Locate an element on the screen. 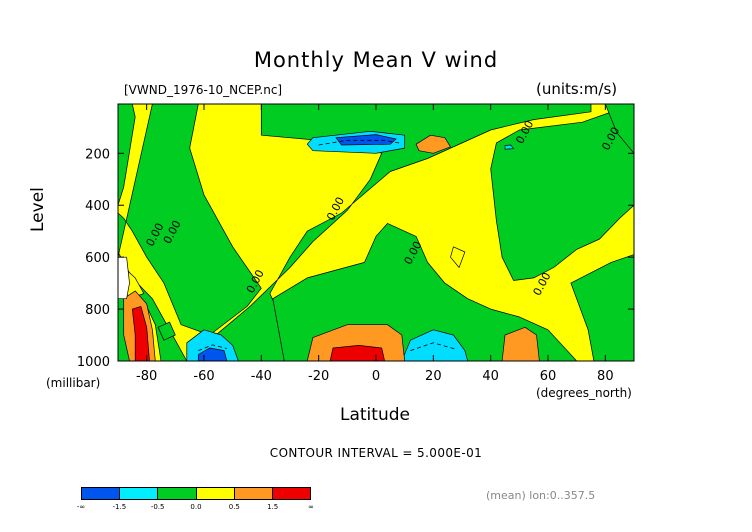  colorbar-tick-label: ∞ is located at coordinates (311, 507).